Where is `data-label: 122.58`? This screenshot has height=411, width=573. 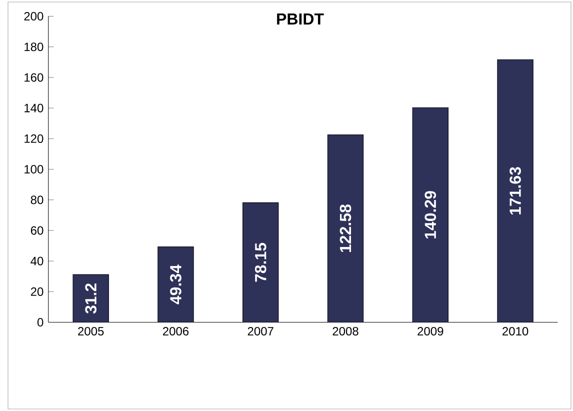 data-label: 122.58 is located at coordinates (346, 228).